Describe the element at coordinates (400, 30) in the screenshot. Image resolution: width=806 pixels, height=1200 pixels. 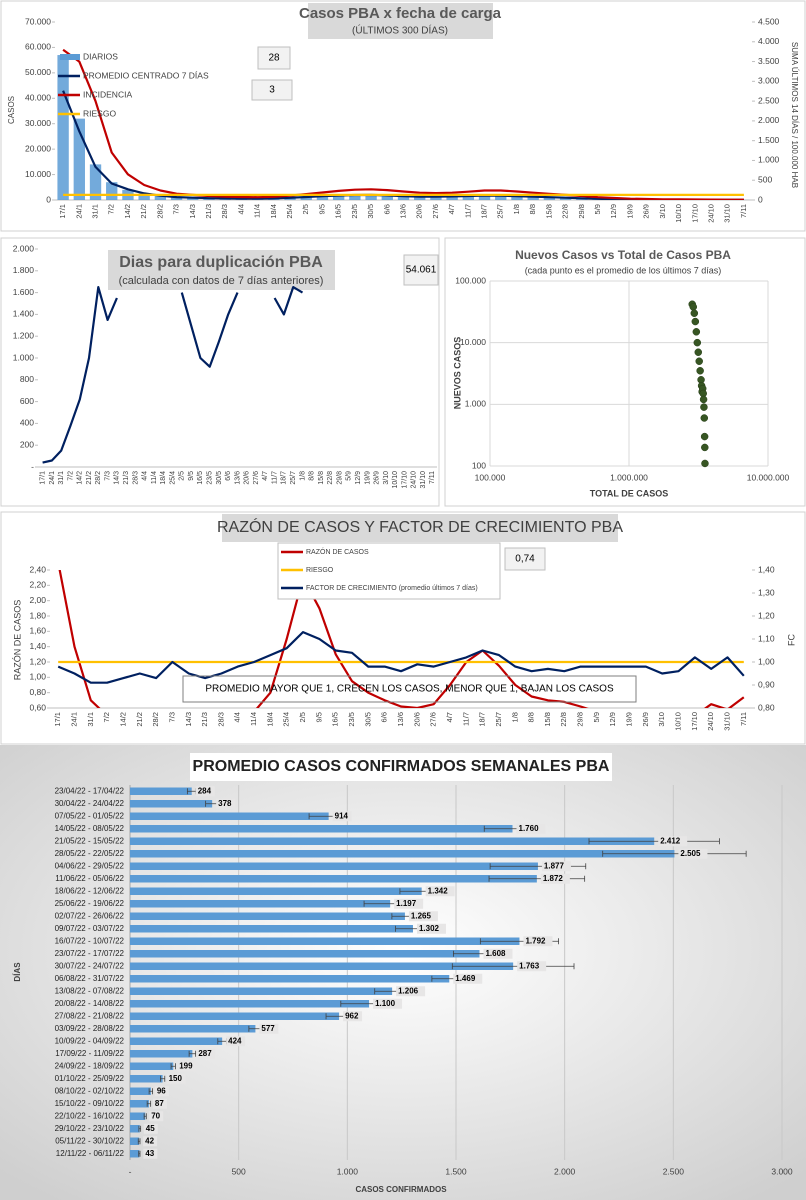
I see `chart-subtitle: (ÚLTIMOS 300 DÍAS)` at that location.